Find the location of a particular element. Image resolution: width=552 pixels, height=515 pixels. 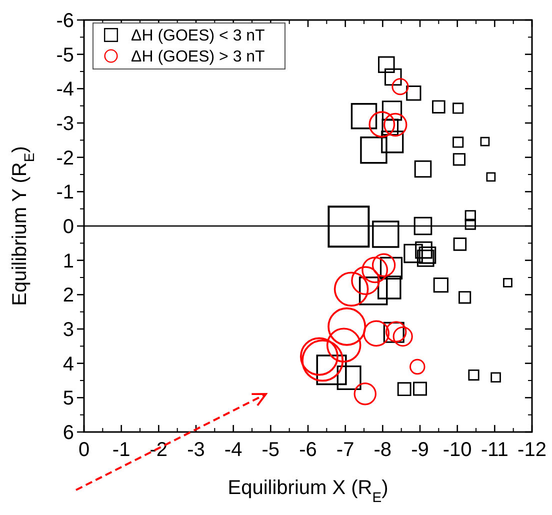

y-tick-label: 1 is located at coordinates (68, 261).